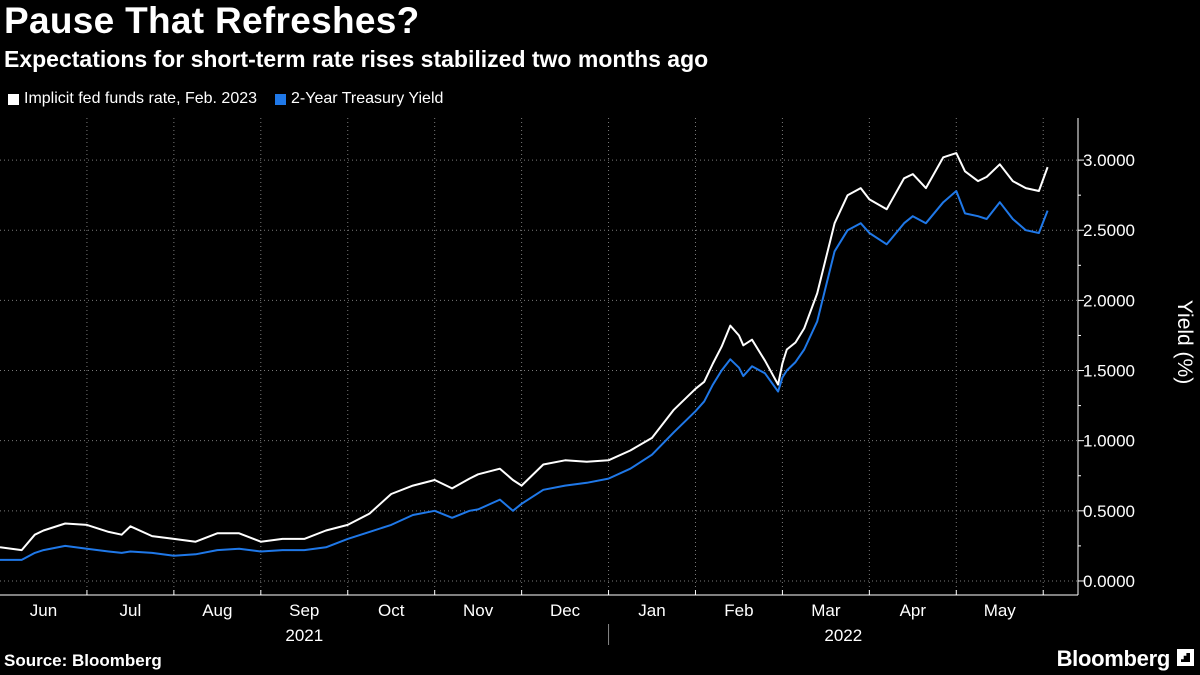  I want to click on y-tick-label: 0.5000, so click(1109, 511).